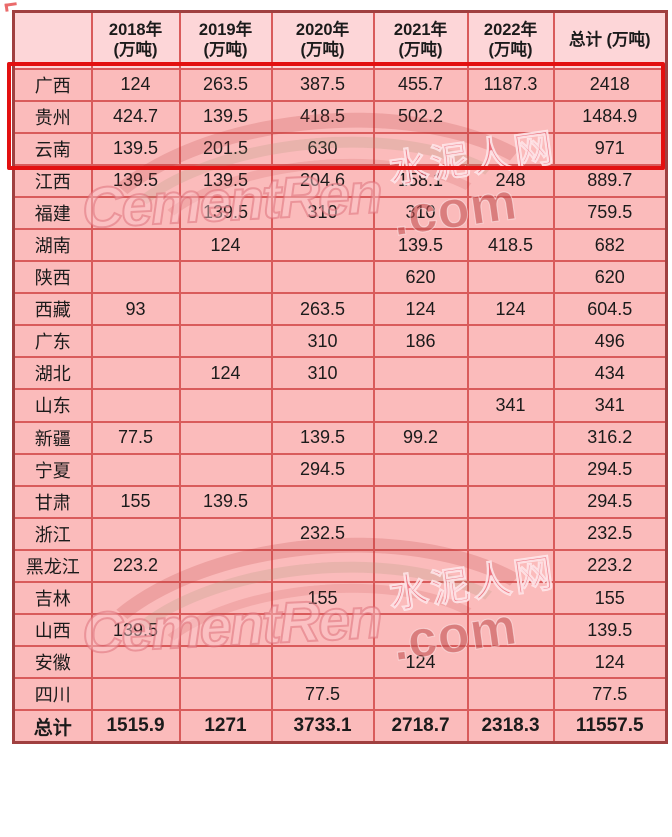  Describe the element at coordinates (52, 309) in the screenshot. I see `province-cell: 西藏` at that location.